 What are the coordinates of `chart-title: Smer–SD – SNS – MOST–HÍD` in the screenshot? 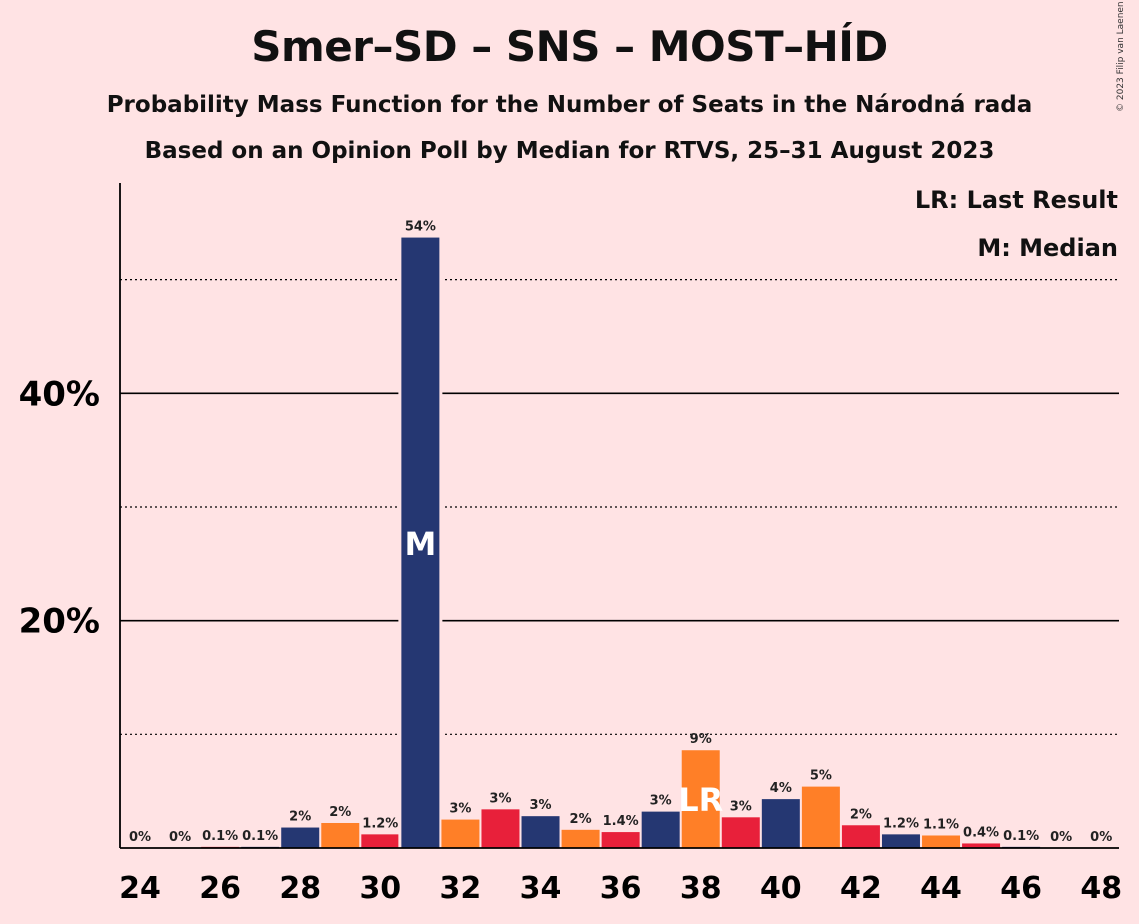 It's located at (569, 46).